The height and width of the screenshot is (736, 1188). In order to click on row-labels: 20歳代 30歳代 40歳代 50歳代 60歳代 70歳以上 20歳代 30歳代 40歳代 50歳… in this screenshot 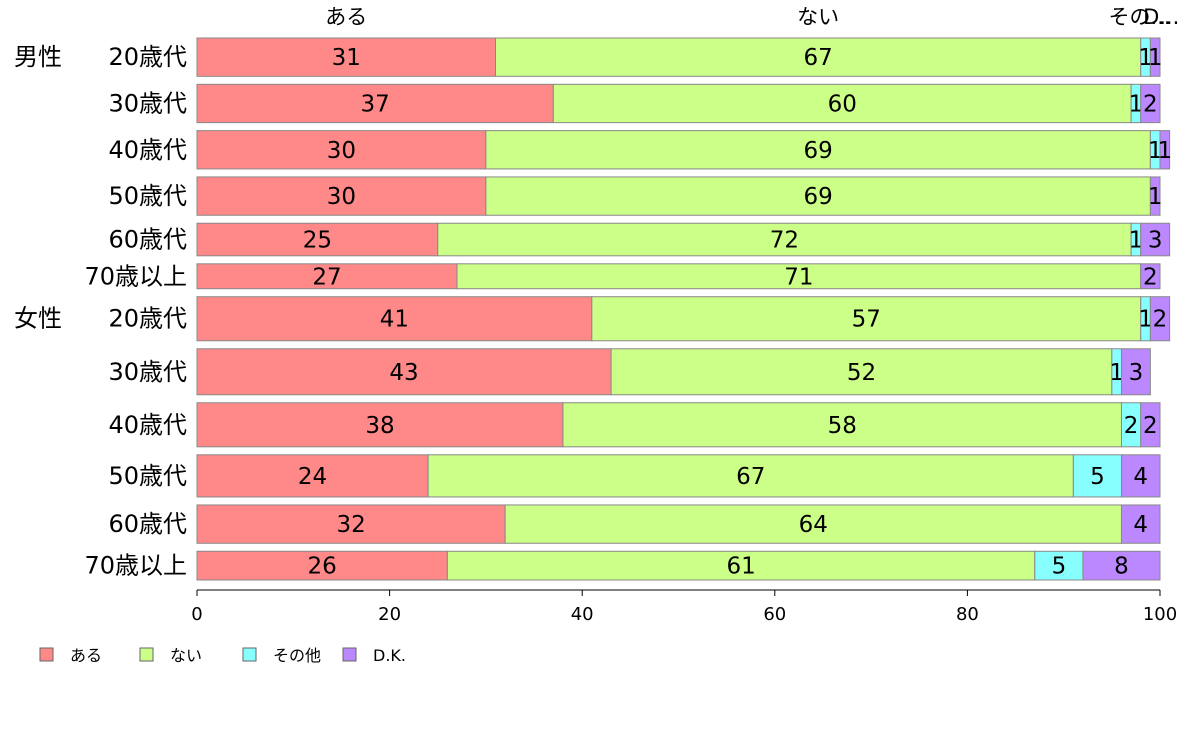, I will do `click(100, 311)`.